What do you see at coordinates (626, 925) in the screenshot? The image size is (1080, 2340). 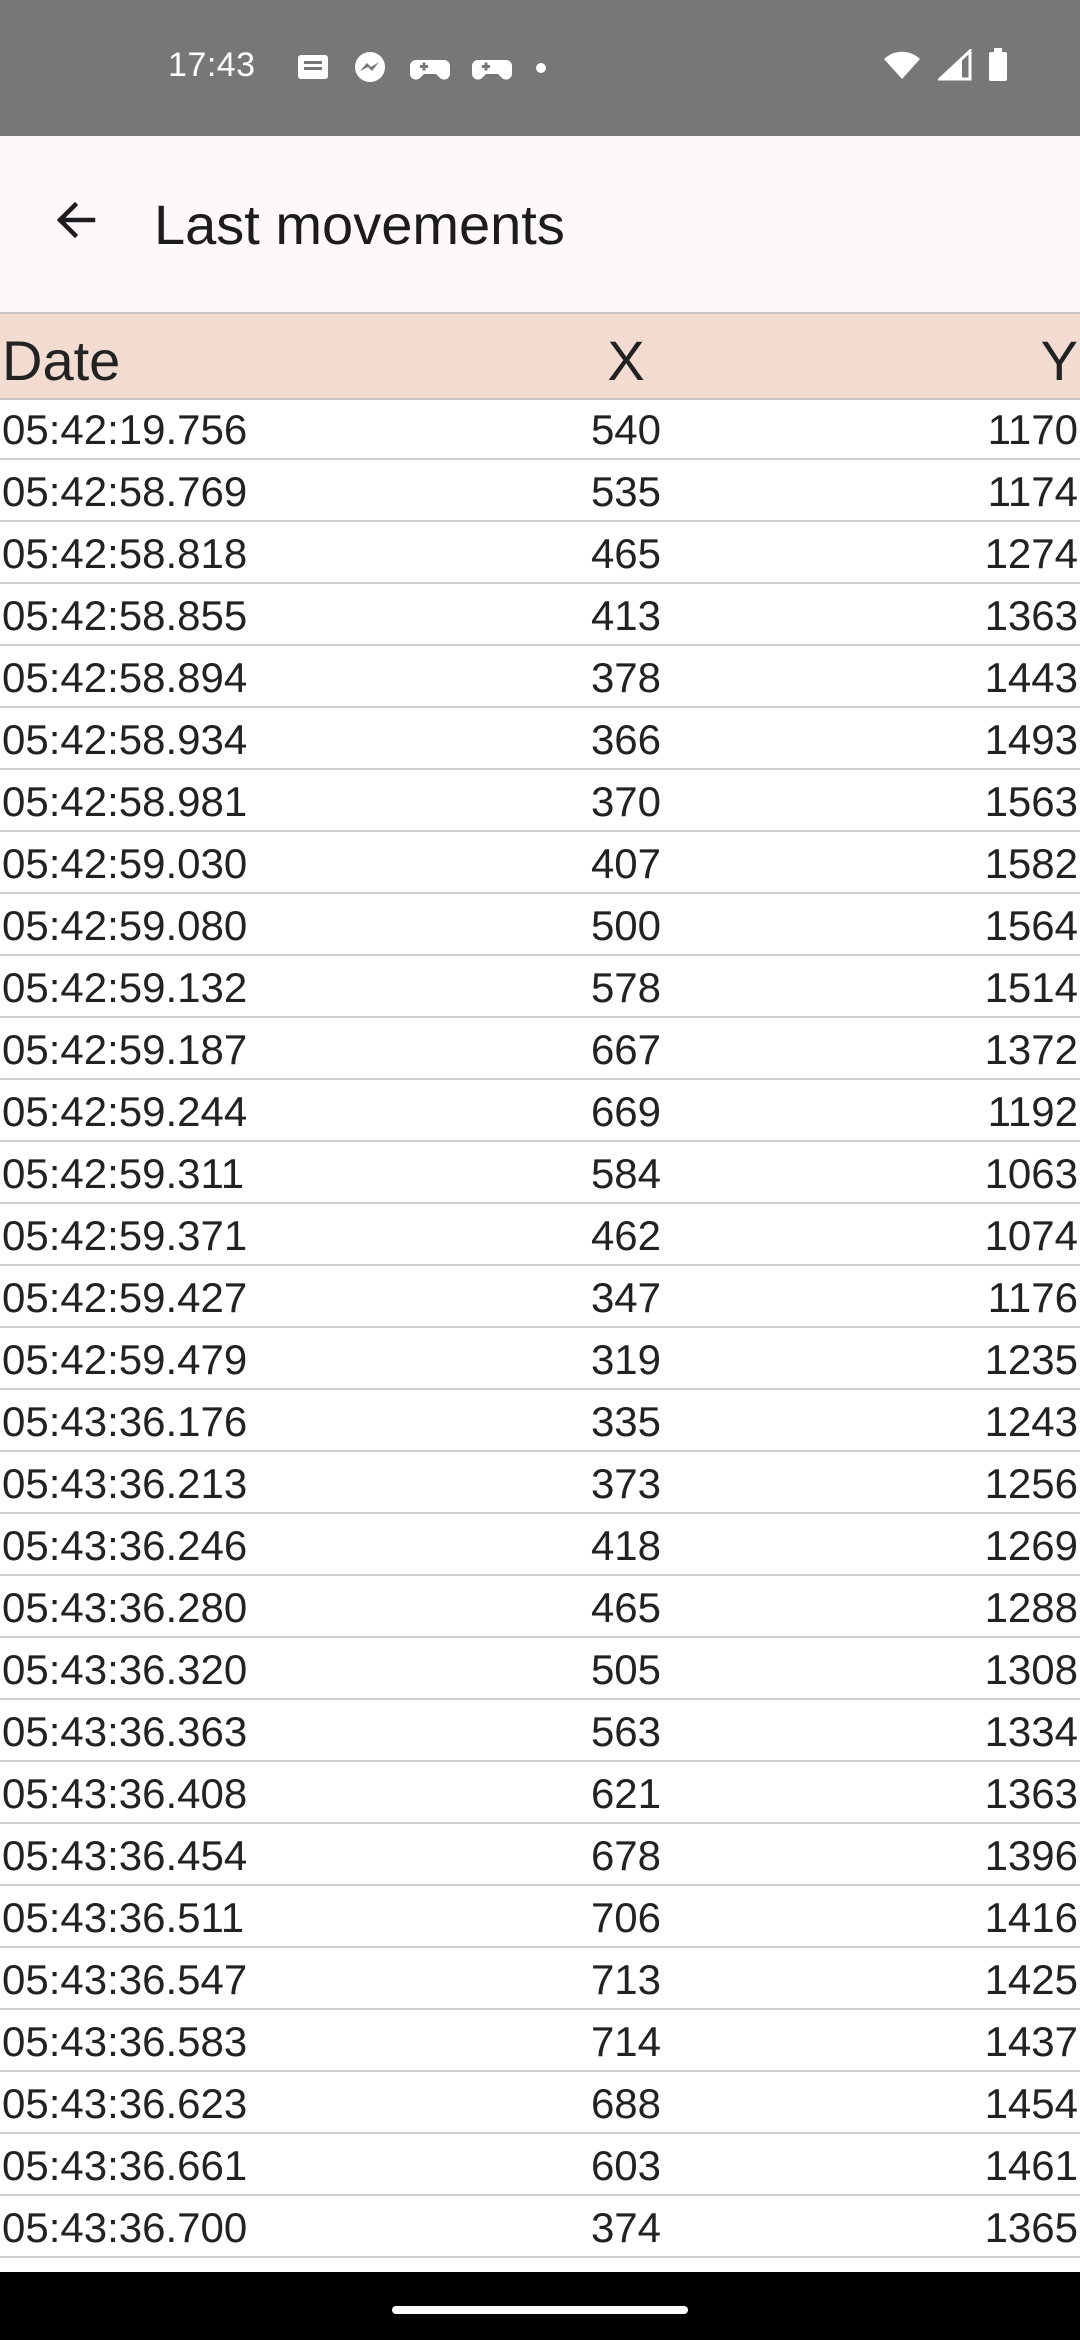 I see `cell-x: 500` at bounding box center [626, 925].